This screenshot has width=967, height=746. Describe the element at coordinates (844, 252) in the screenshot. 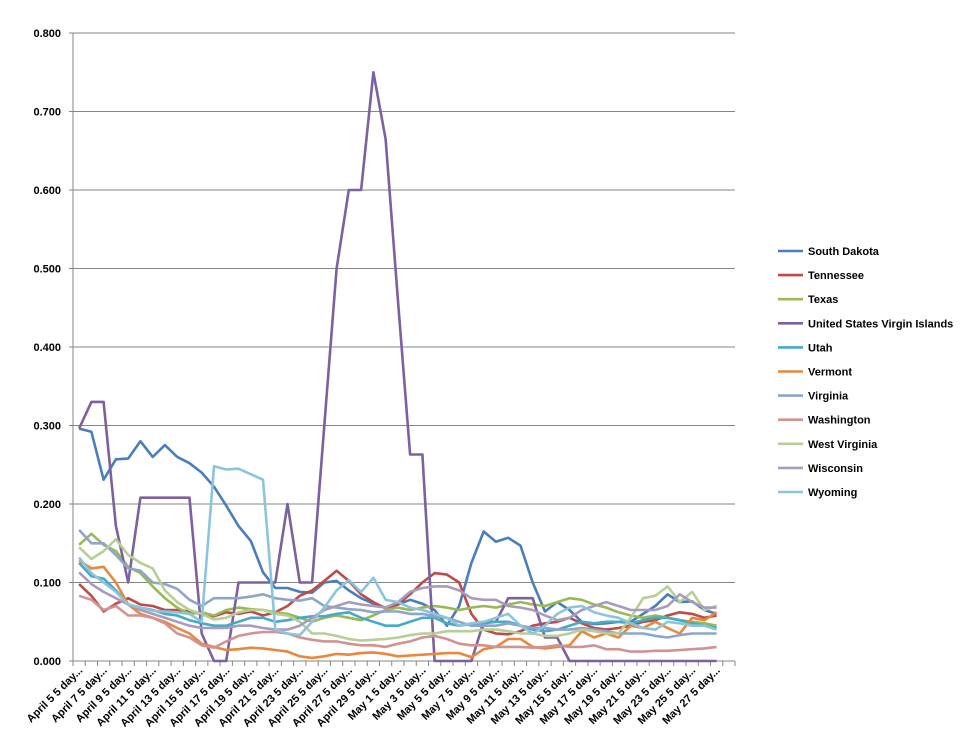

I see `legend-label: South Dakota` at that location.